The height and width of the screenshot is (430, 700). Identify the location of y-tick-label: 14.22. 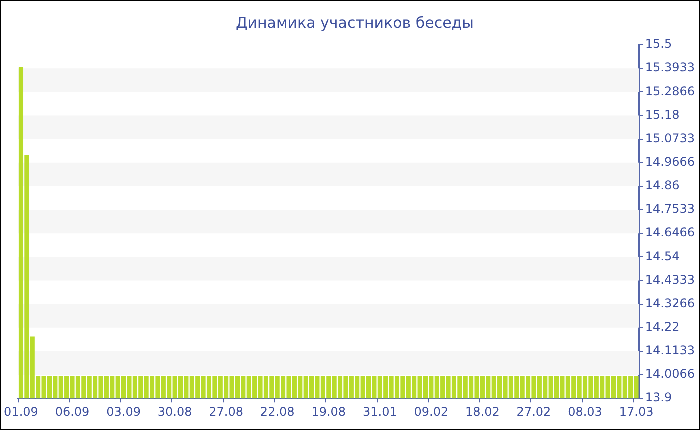
(662, 327).